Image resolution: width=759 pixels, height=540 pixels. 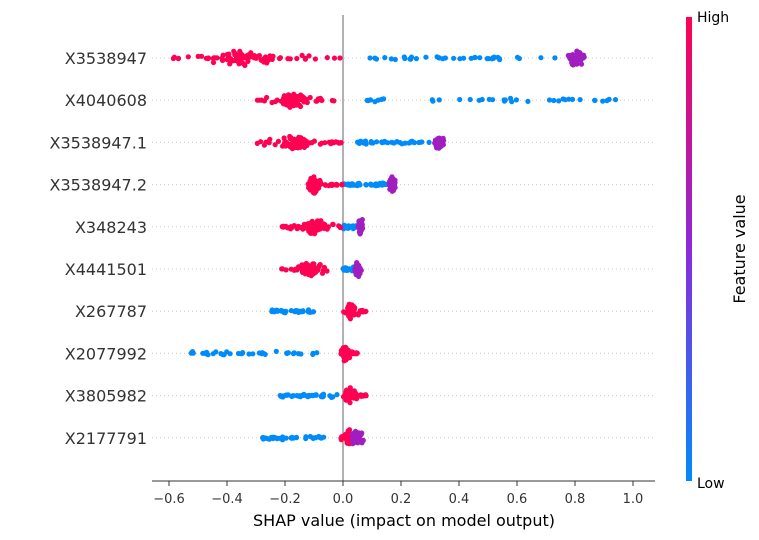 What do you see at coordinates (404, 520) in the screenshot?
I see `x-axis-title: SHAP value (impact on model output)` at bounding box center [404, 520].